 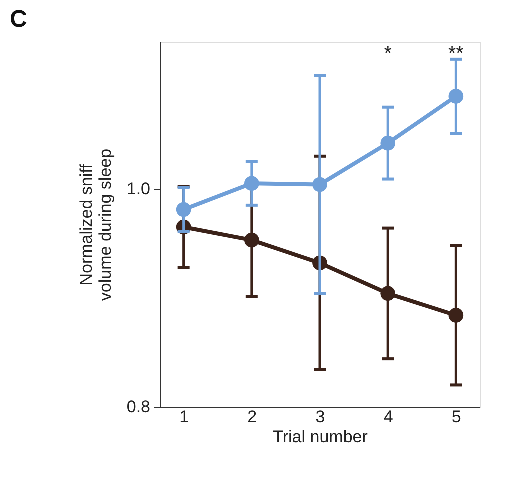 What do you see at coordinates (456, 54) in the screenshot?
I see `annotation: **` at bounding box center [456, 54].